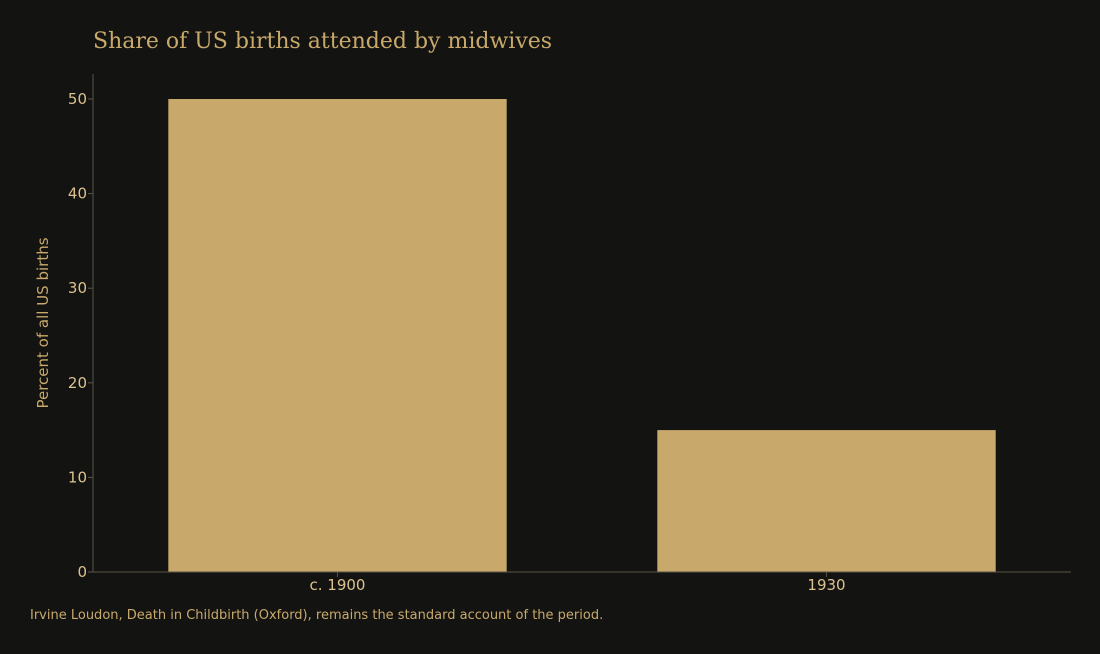  What do you see at coordinates (82, 572) in the screenshot?
I see `y-tick-label: 0` at bounding box center [82, 572].